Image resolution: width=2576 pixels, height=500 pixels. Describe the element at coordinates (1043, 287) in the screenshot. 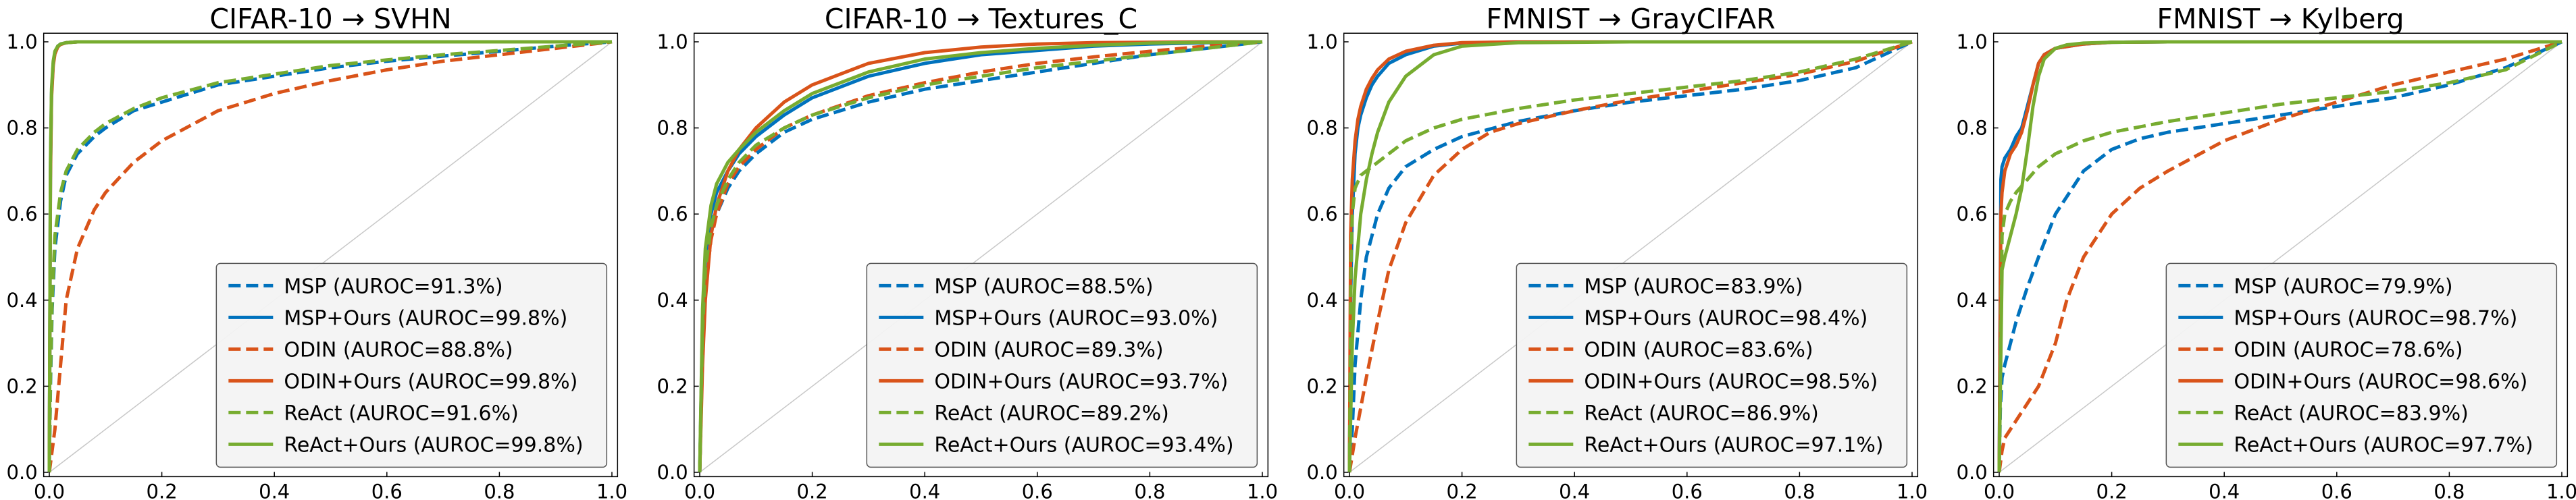

I see `legend-label: MSP (AUROC=88.5%)` at that location.